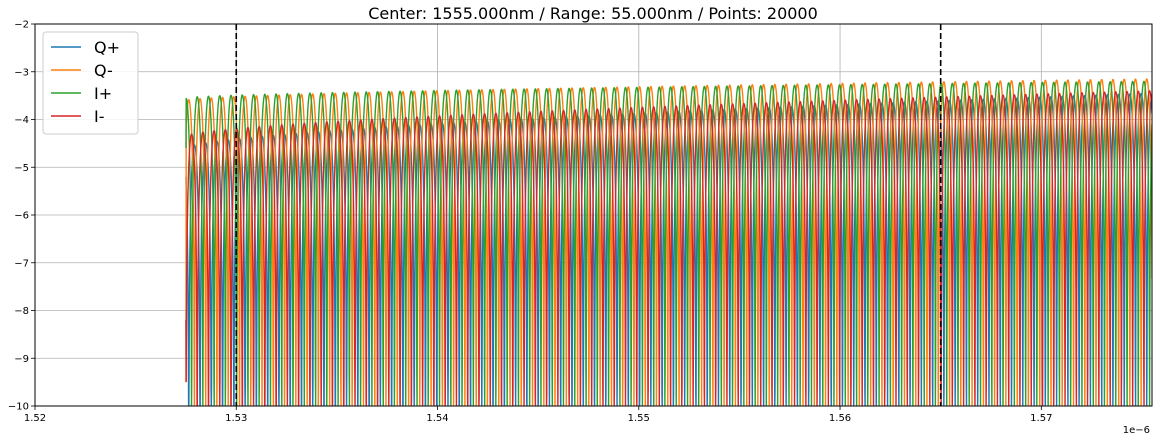 This screenshot has height=442, width=1158. Describe the element at coordinates (35, 418) in the screenshot. I see `x-tick-label: 1.52` at that location.